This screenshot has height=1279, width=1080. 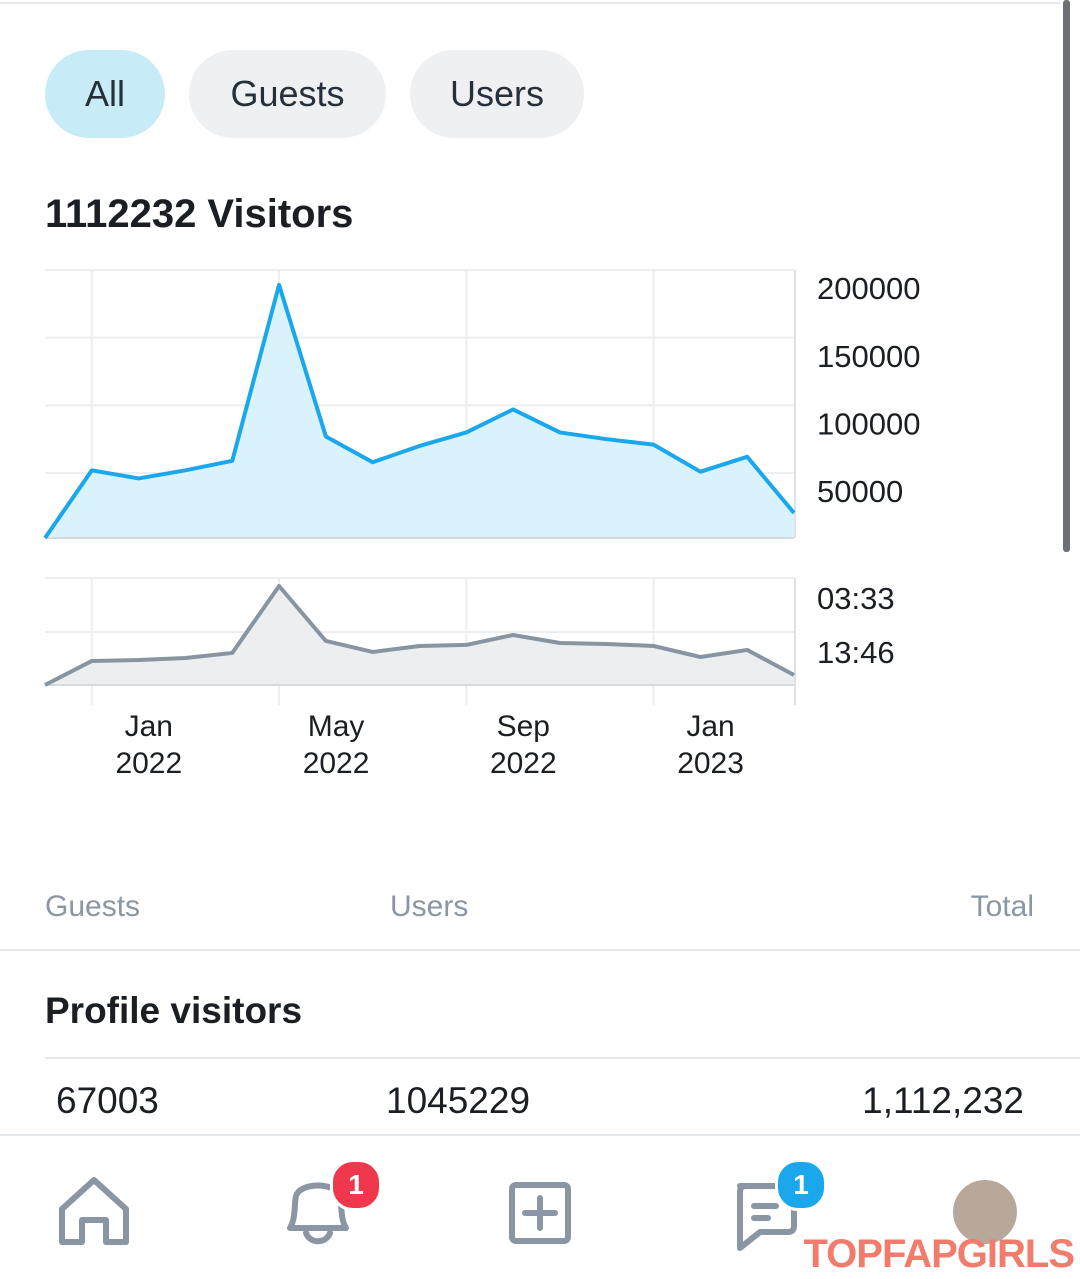 I want to click on notification-badge: 1, so click(x=356, y=1185).